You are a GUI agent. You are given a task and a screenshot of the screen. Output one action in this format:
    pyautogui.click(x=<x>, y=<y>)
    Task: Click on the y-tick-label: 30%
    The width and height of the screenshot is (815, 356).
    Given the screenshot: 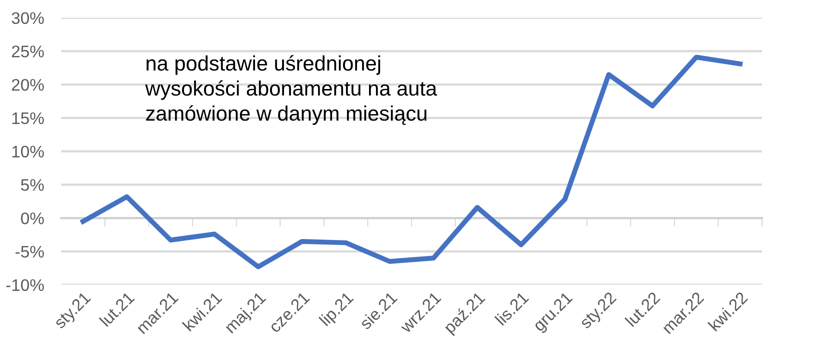 What is the action you would take?
    pyautogui.click(x=28, y=18)
    